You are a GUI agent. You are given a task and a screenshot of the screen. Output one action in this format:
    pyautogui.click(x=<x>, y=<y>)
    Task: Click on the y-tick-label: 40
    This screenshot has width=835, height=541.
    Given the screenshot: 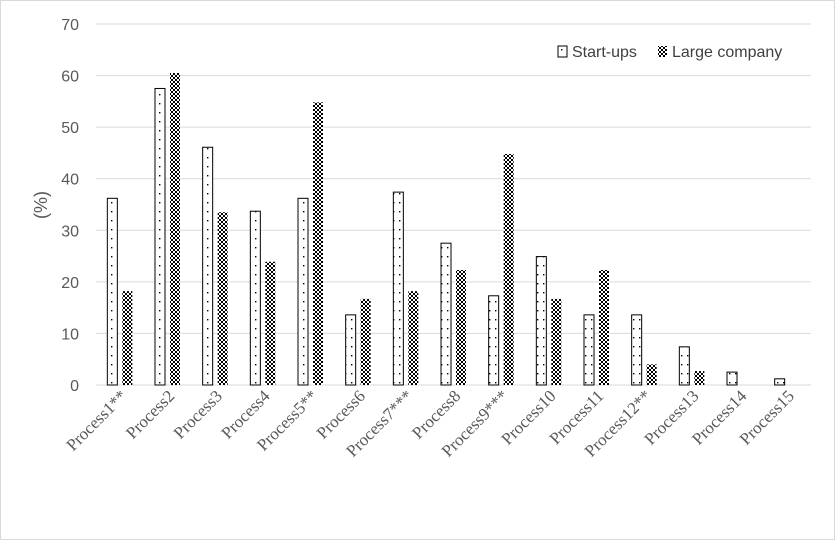 What is the action you would take?
    pyautogui.click(x=70, y=180)
    